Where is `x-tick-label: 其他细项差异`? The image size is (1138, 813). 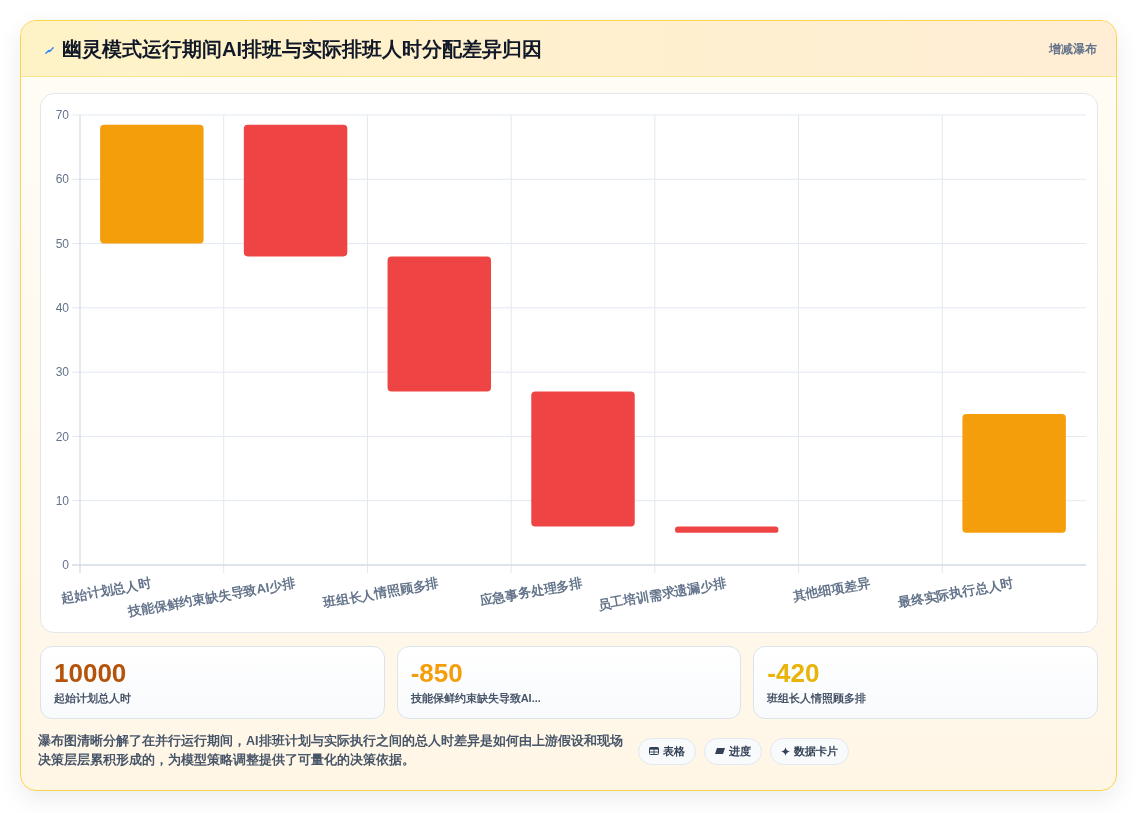 x-tick-label: 其他细项差异 is located at coordinates (830, 589).